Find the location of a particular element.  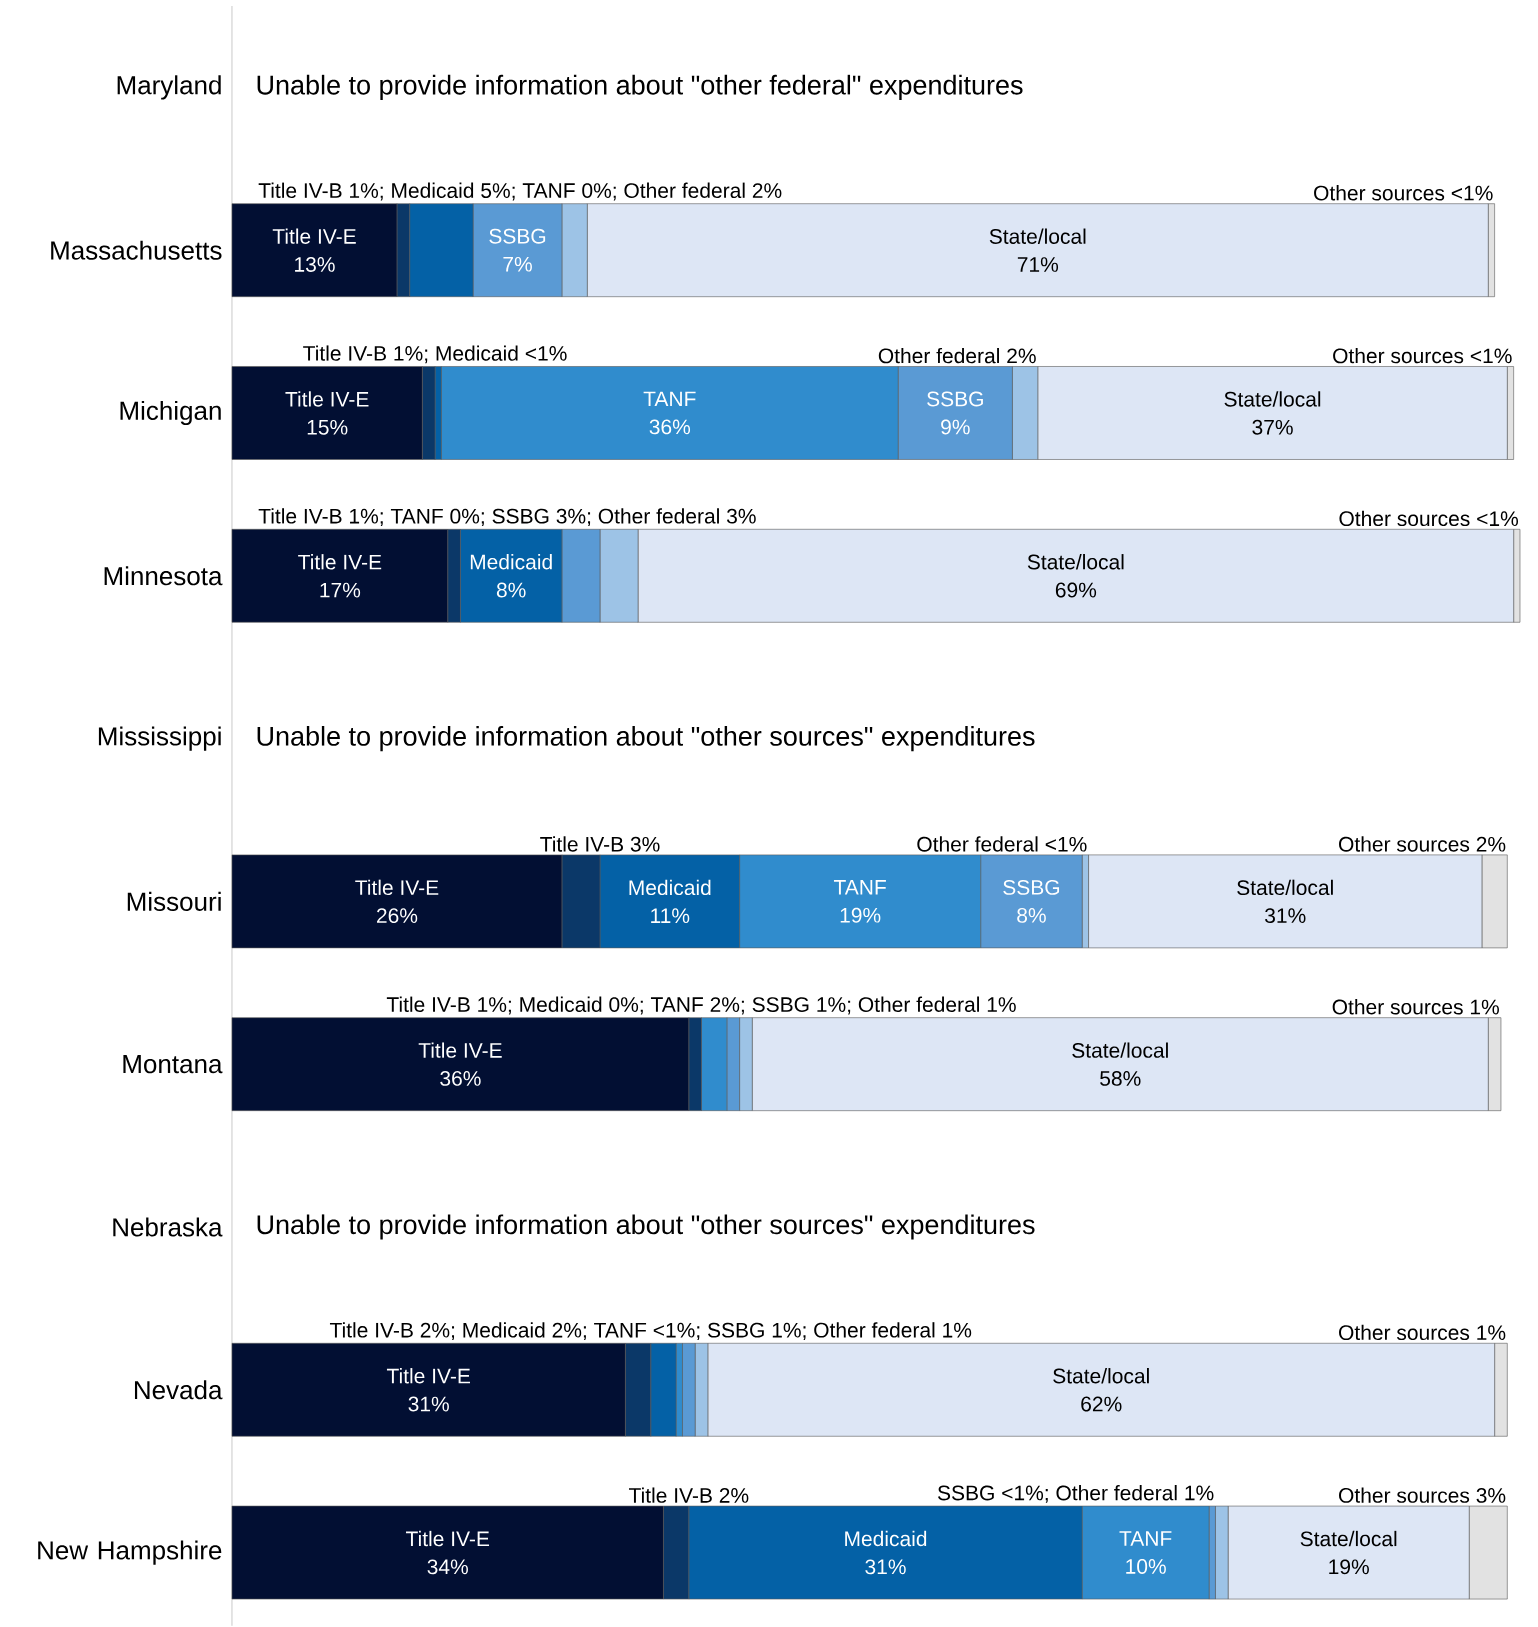

data-label: 58% is located at coordinates (1120, 1078).